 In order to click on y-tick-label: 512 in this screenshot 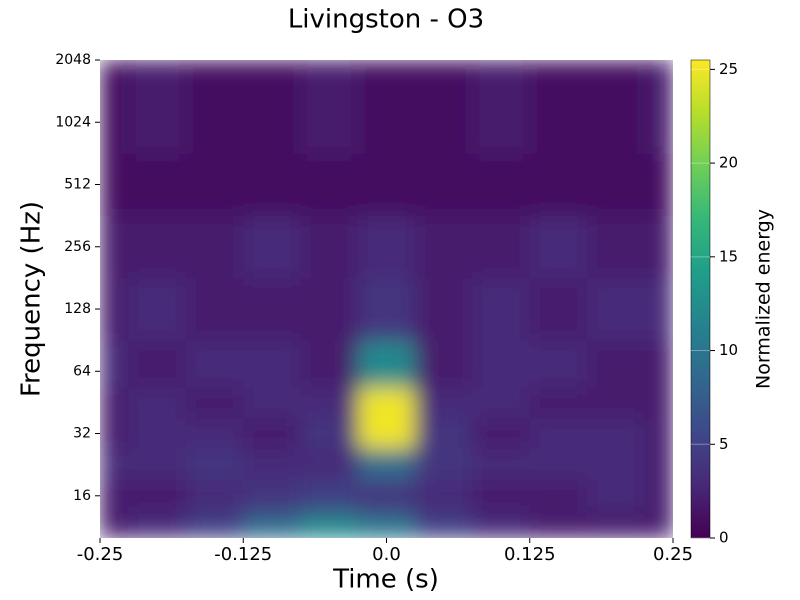, I will do `click(77, 185)`.